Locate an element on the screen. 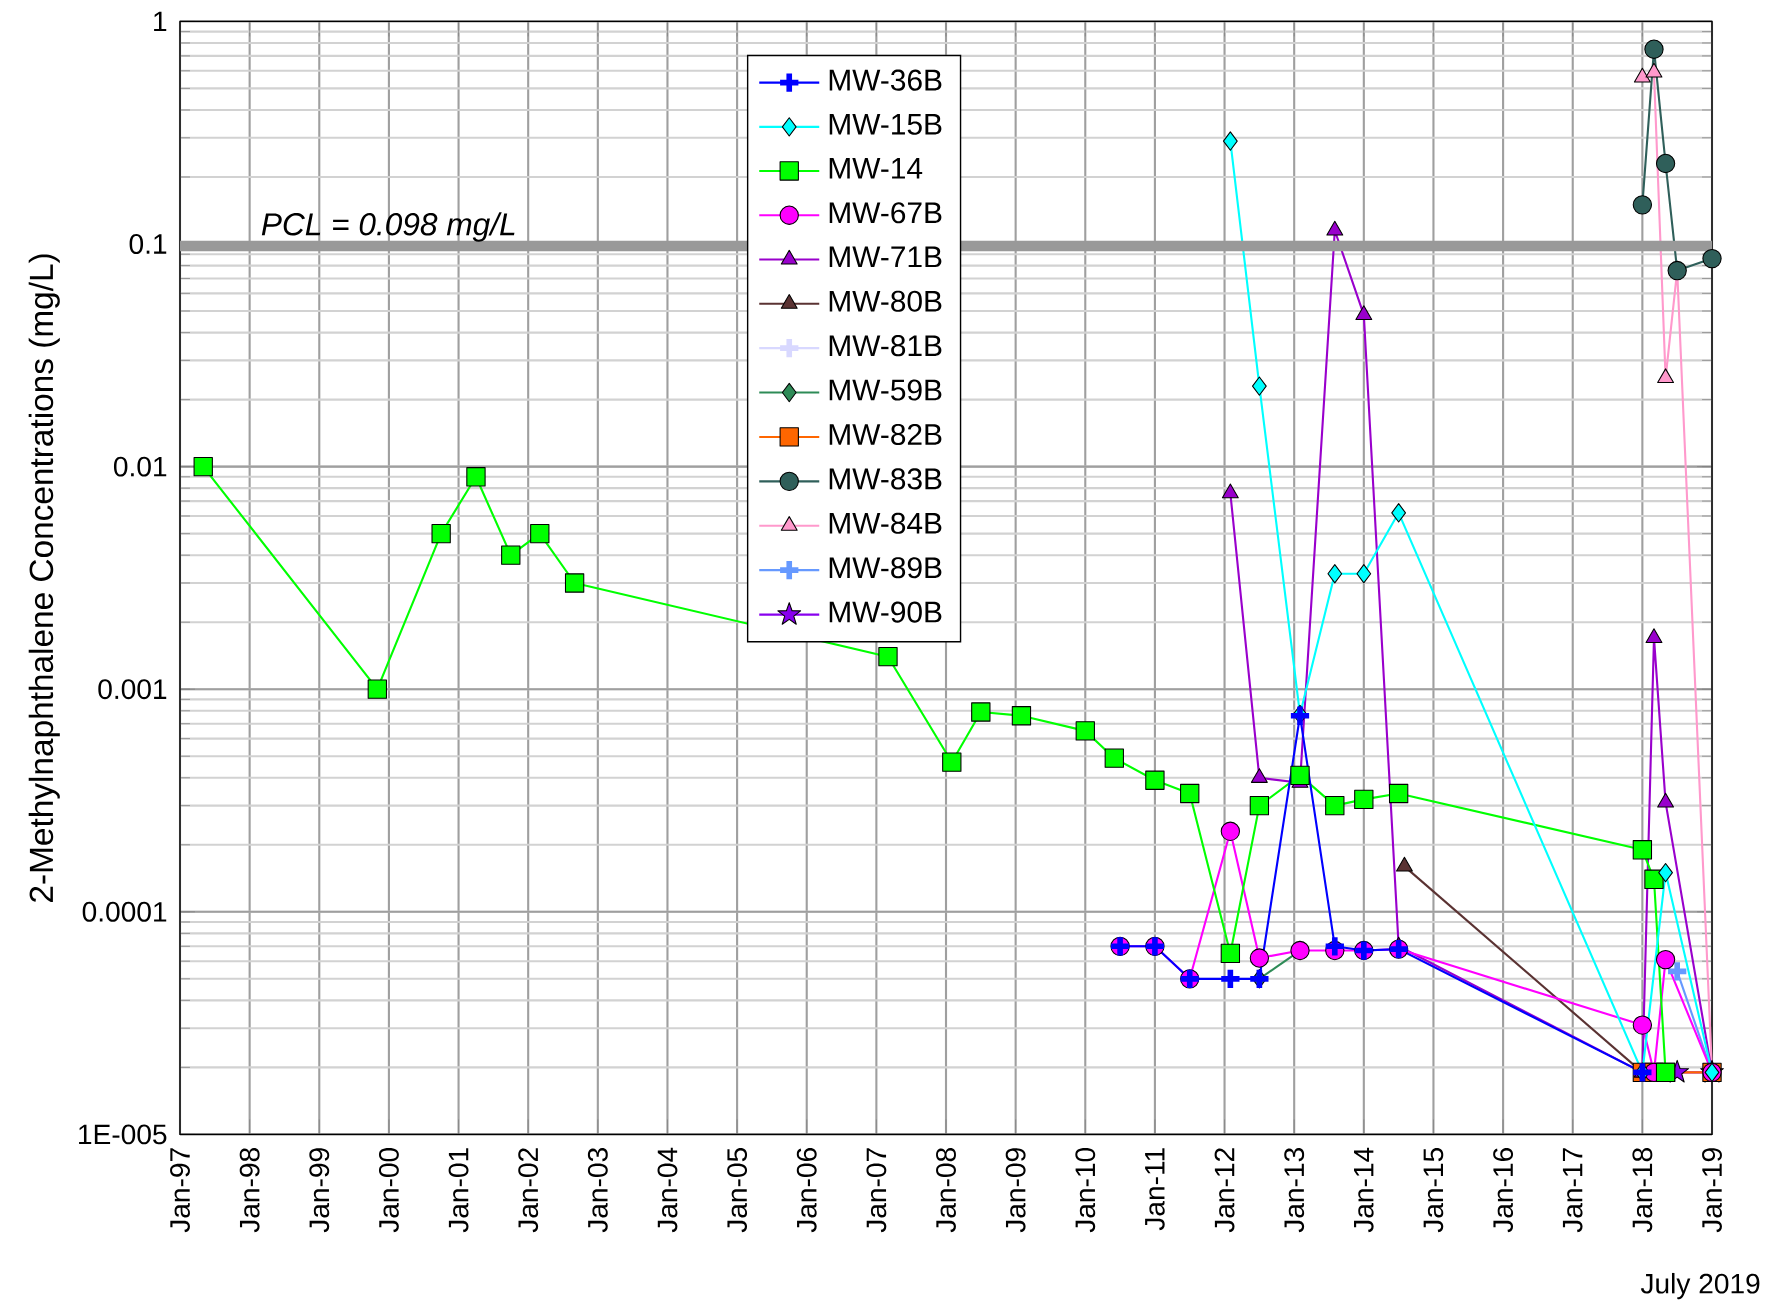 The image size is (1769, 1306). x-tick-label: Jan-12 is located at coordinates (1224, 1190).